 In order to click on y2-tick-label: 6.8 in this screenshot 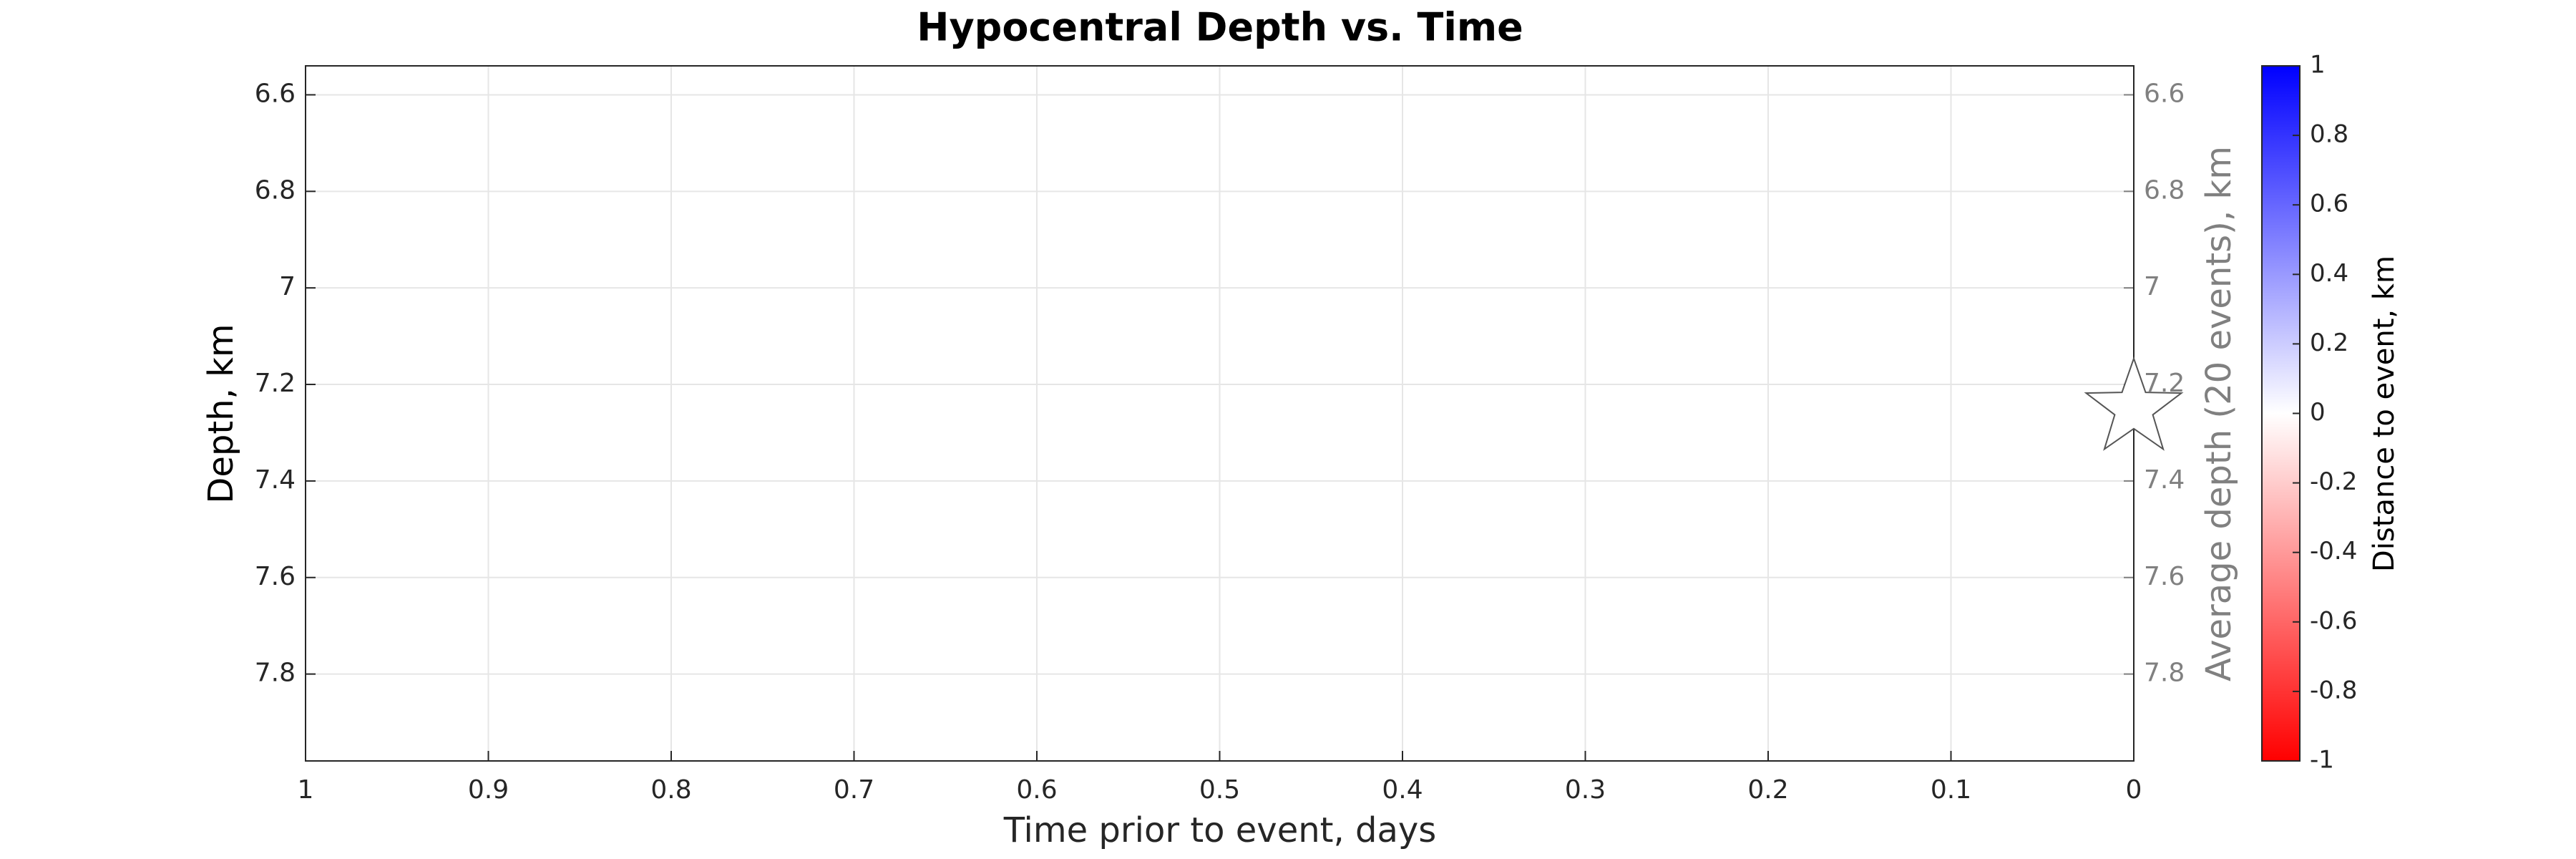, I will do `click(2164, 190)`.